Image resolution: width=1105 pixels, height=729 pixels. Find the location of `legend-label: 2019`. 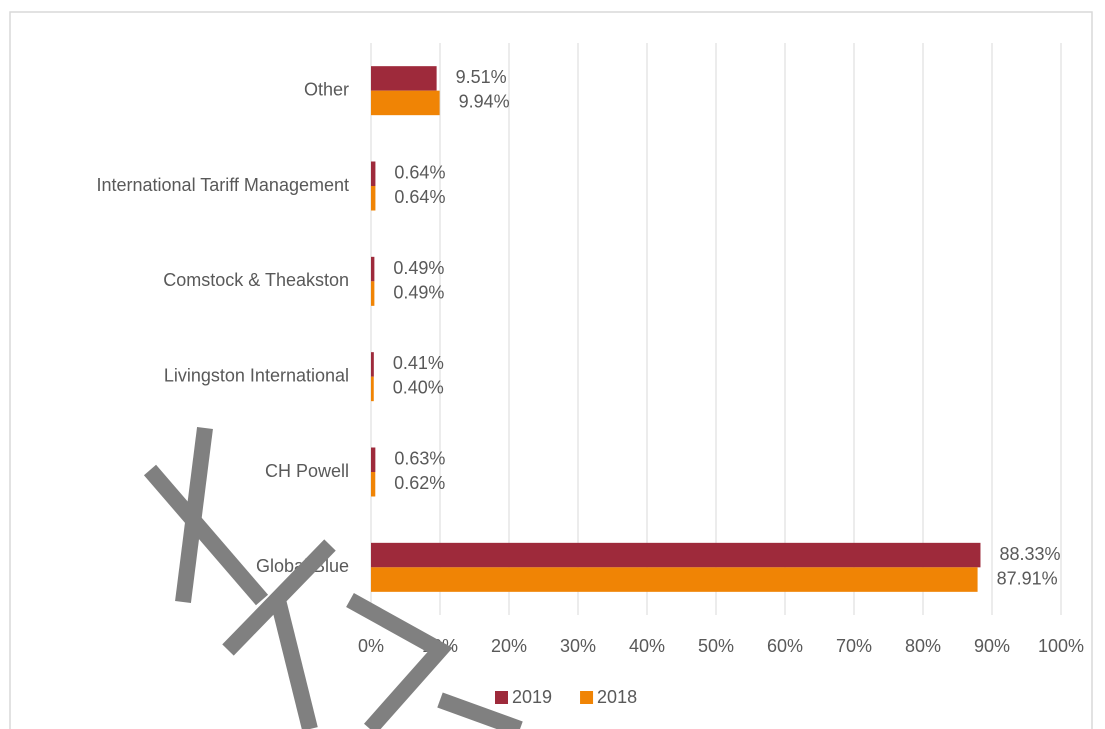

legend-label: 2019 is located at coordinates (532, 697).